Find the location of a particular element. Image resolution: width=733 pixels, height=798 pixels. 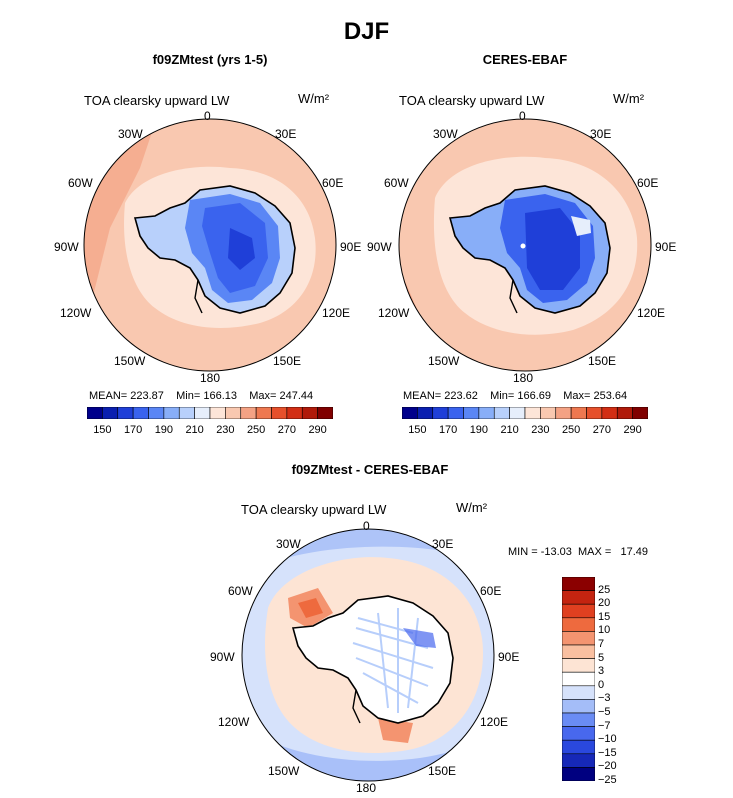

panel3-units: W/m² is located at coordinates (472, 507).